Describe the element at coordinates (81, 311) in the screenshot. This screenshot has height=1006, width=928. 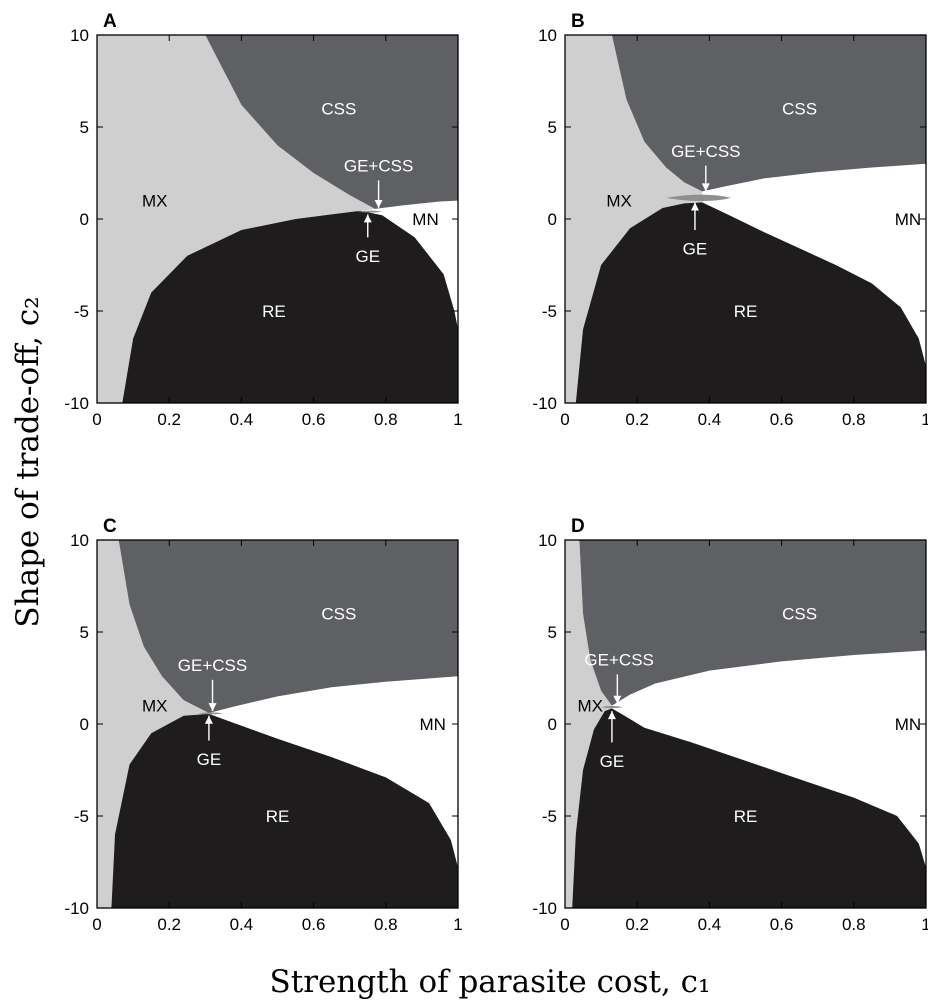
I see `y-tick-label-a: -5` at that location.